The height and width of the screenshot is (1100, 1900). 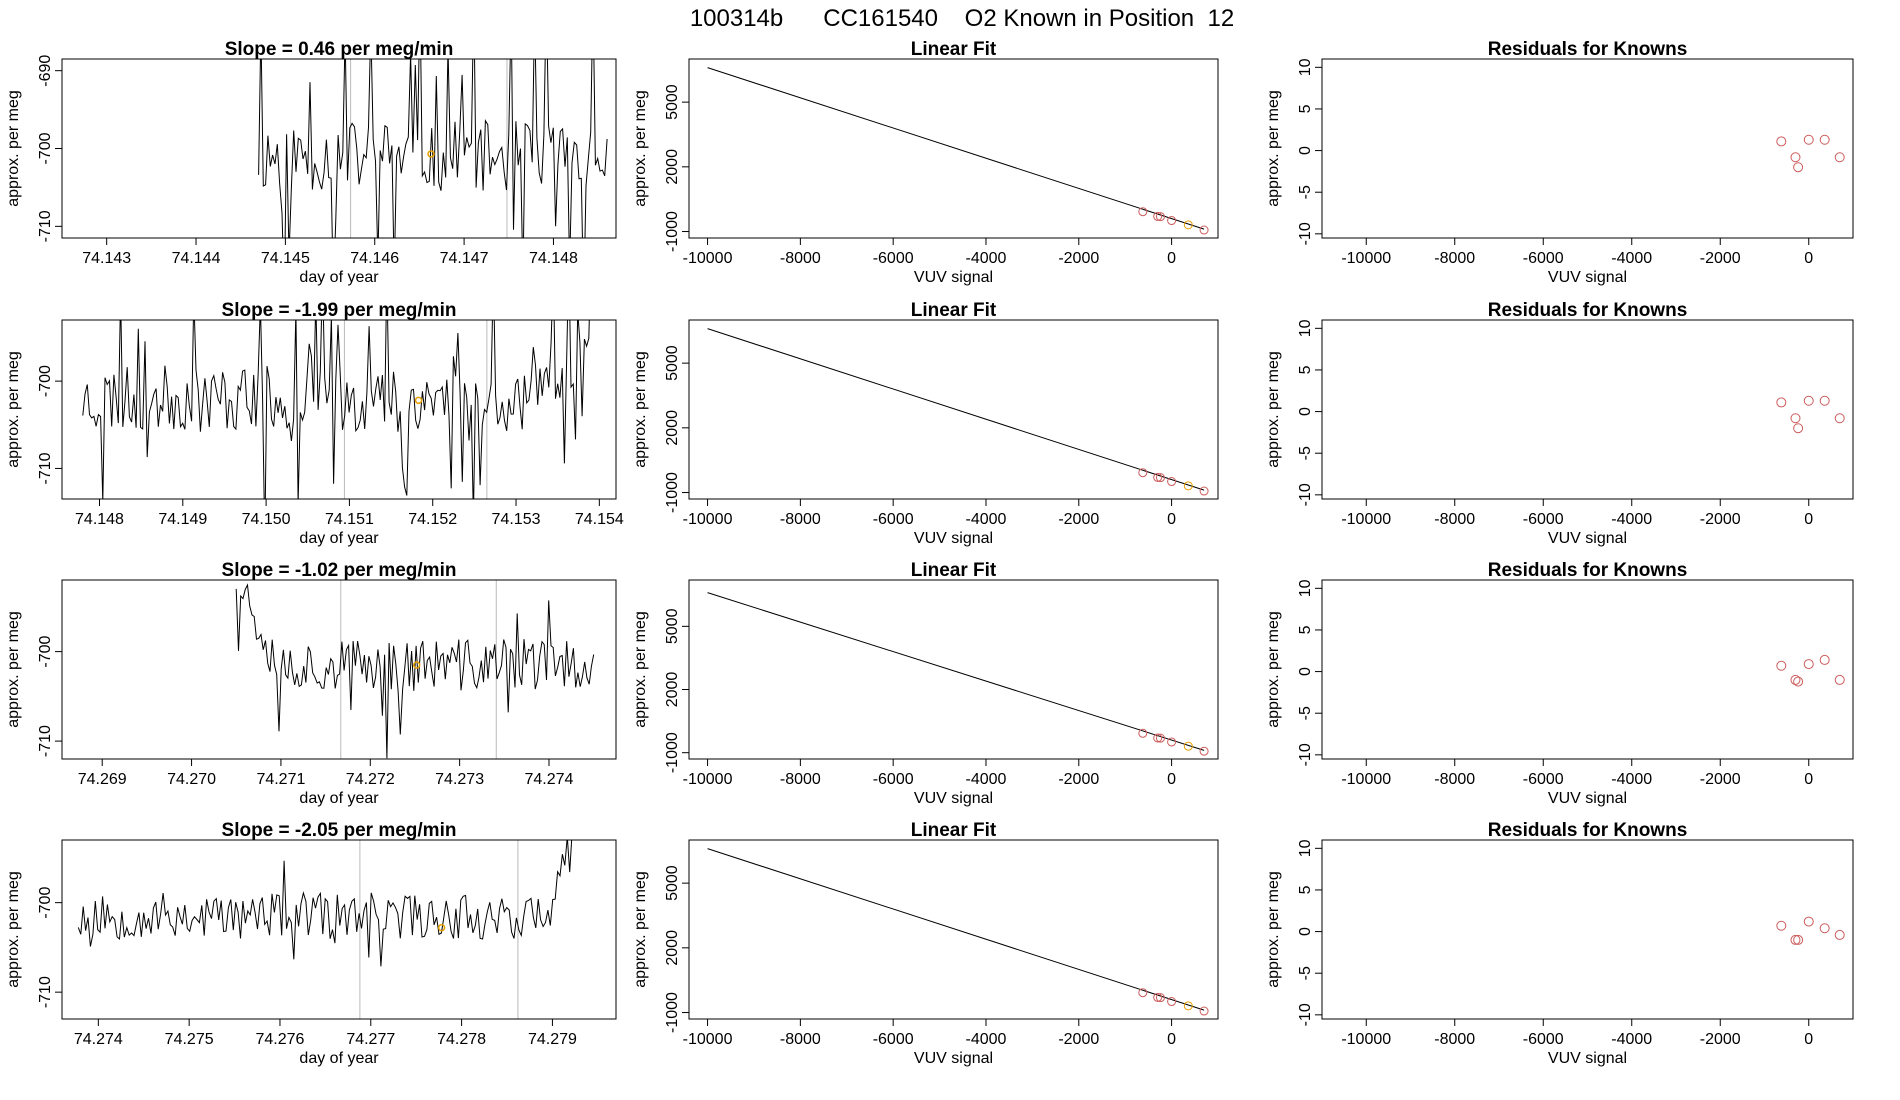 What do you see at coordinates (370, 1039) in the screenshot?
I see `x-tick-label: 74.277` at bounding box center [370, 1039].